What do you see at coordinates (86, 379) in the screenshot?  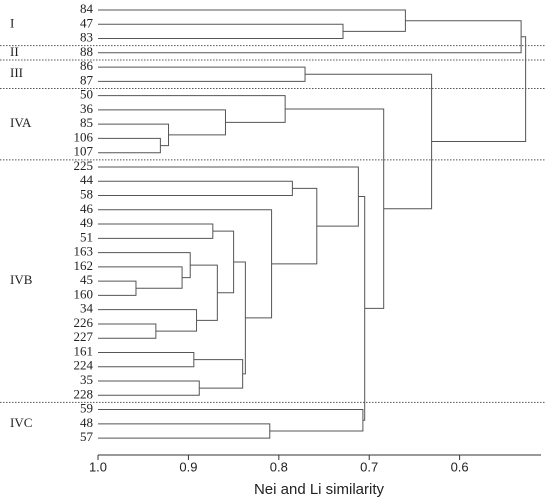 I see `leaf-label: 35` at bounding box center [86, 379].